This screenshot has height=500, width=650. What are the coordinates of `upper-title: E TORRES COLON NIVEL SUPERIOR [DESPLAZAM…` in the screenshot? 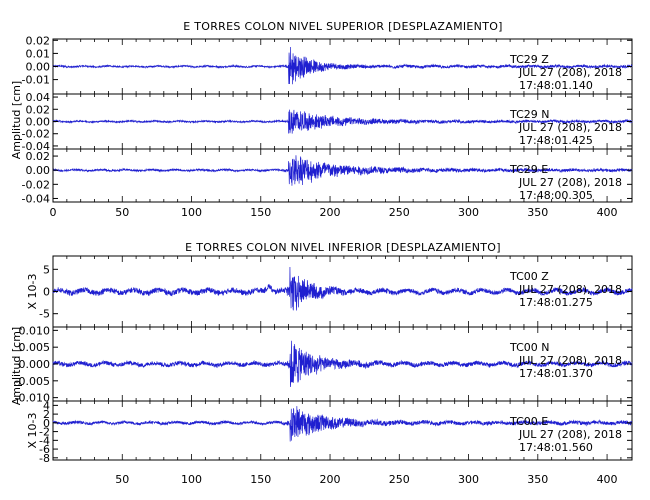 It's located at (343, 26).